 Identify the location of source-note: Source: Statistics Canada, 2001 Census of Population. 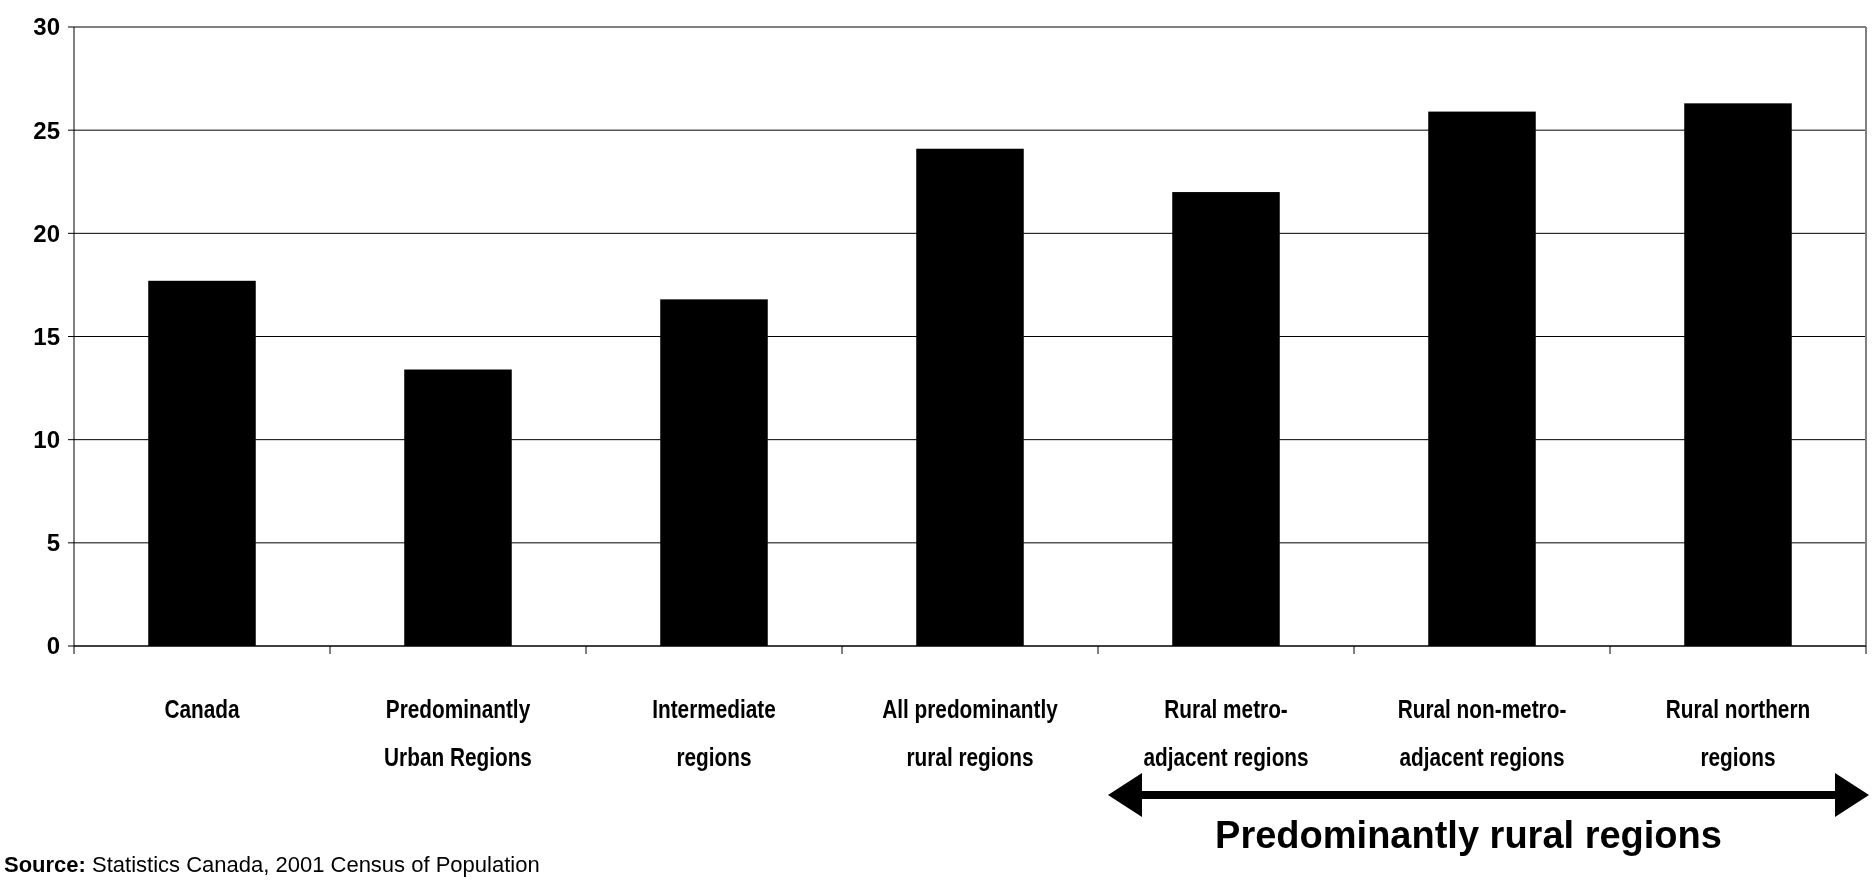
(272, 864).